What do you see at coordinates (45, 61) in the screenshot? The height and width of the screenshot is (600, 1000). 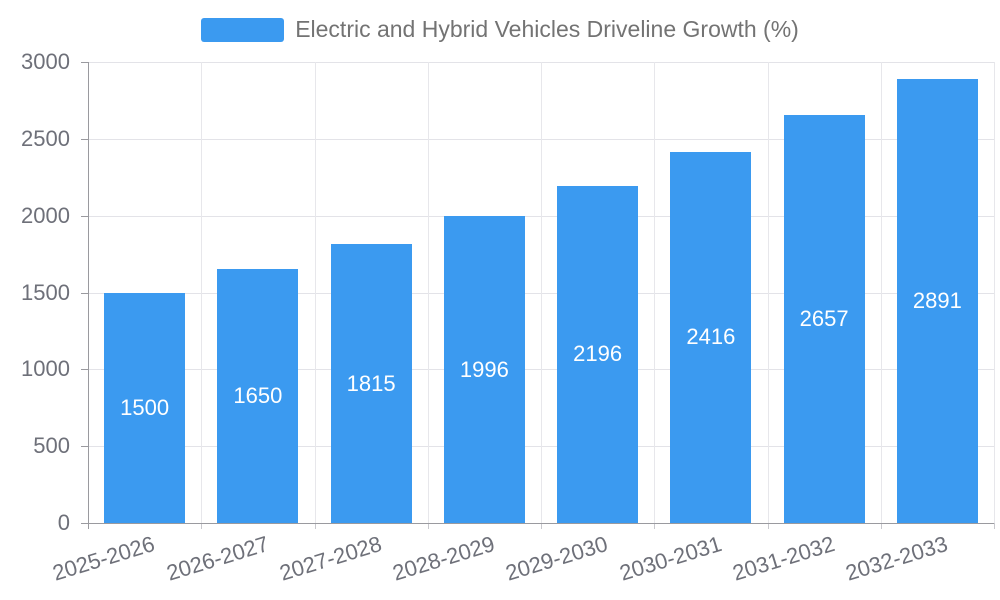 I see `y-axis-label: 3000` at bounding box center [45, 61].